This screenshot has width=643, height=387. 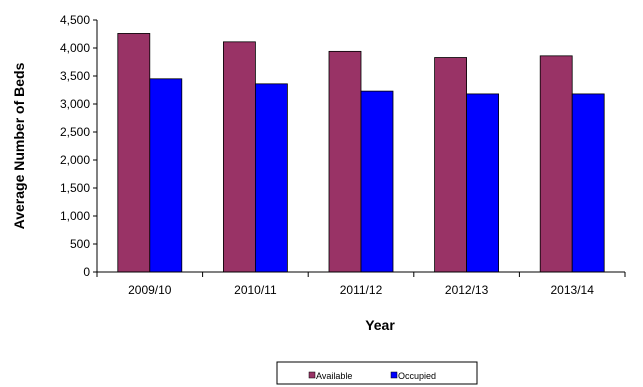 What do you see at coordinates (255, 290) in the screenshot?
I see `x-tick-label: 2010/11` at bounding box center [255, 290].